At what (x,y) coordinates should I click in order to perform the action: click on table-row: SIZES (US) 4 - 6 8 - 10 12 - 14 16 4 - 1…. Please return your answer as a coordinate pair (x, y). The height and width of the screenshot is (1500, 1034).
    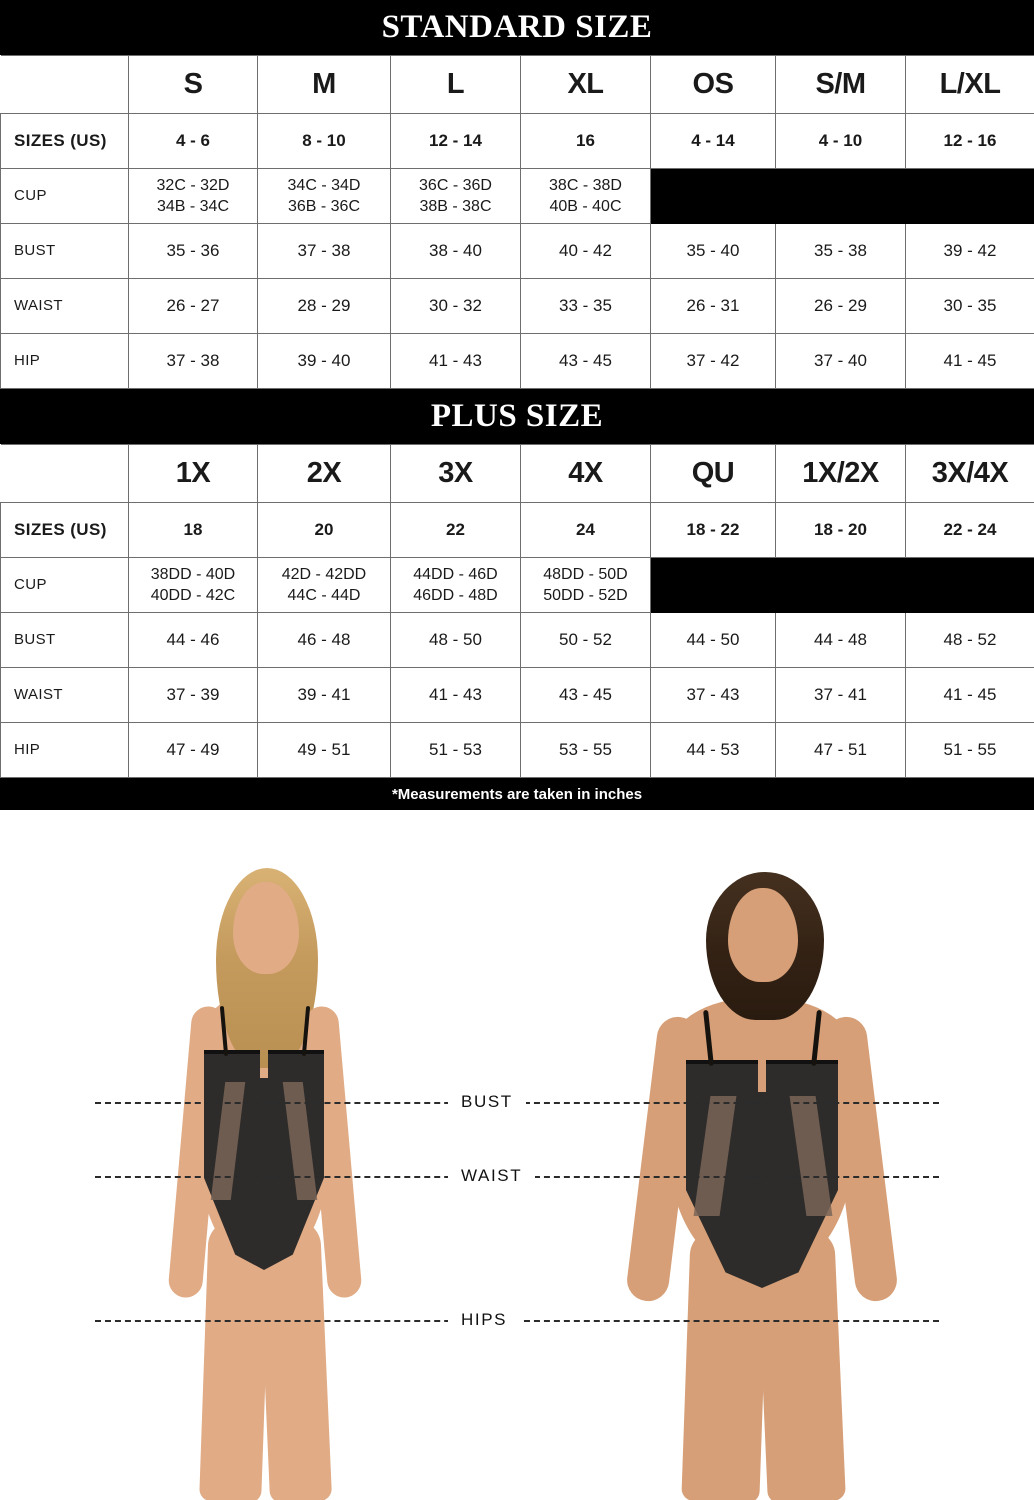
    Looking at the image, I should click on (517, 141).